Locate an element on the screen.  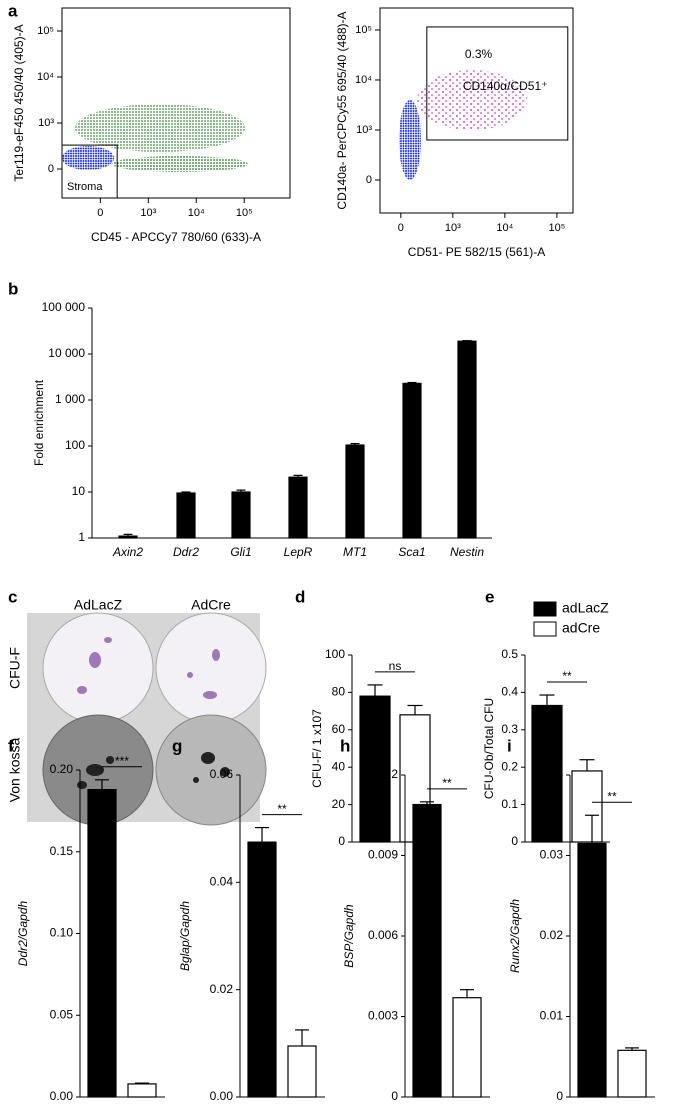
y-axis-label: Runx2/Gapdh is located at coordinates (515, 936).